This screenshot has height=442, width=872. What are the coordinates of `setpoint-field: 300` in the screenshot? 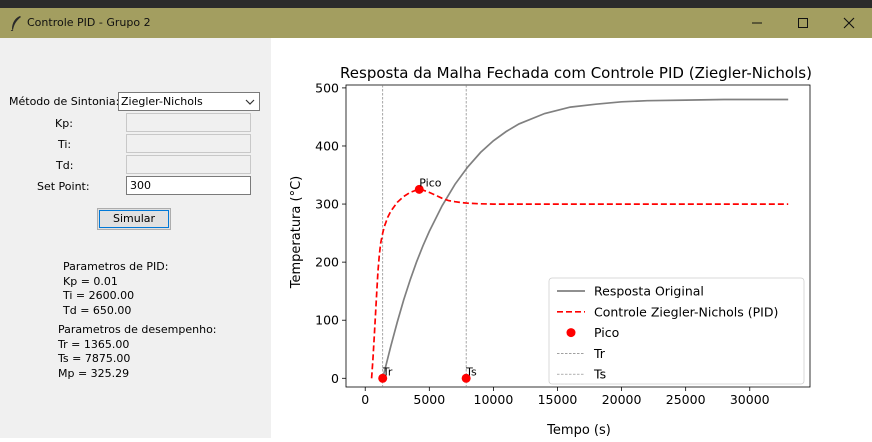 It's located at (188, 185).